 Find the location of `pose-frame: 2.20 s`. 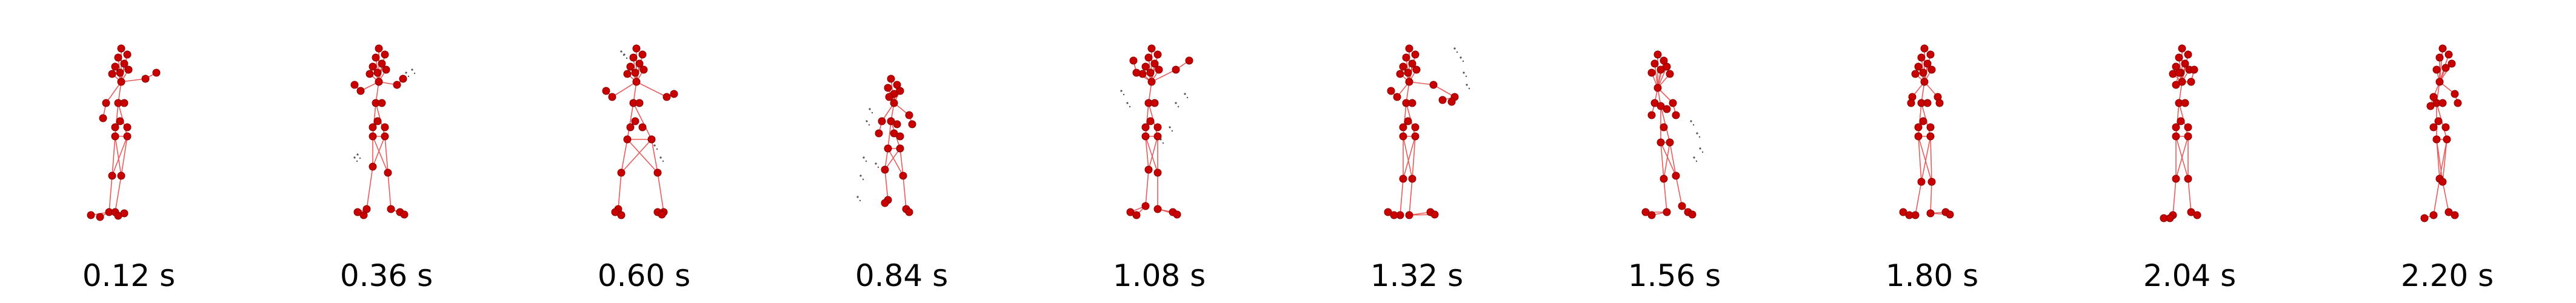

pose-frame: 2.20 s is located at coordinates (2447, 151).